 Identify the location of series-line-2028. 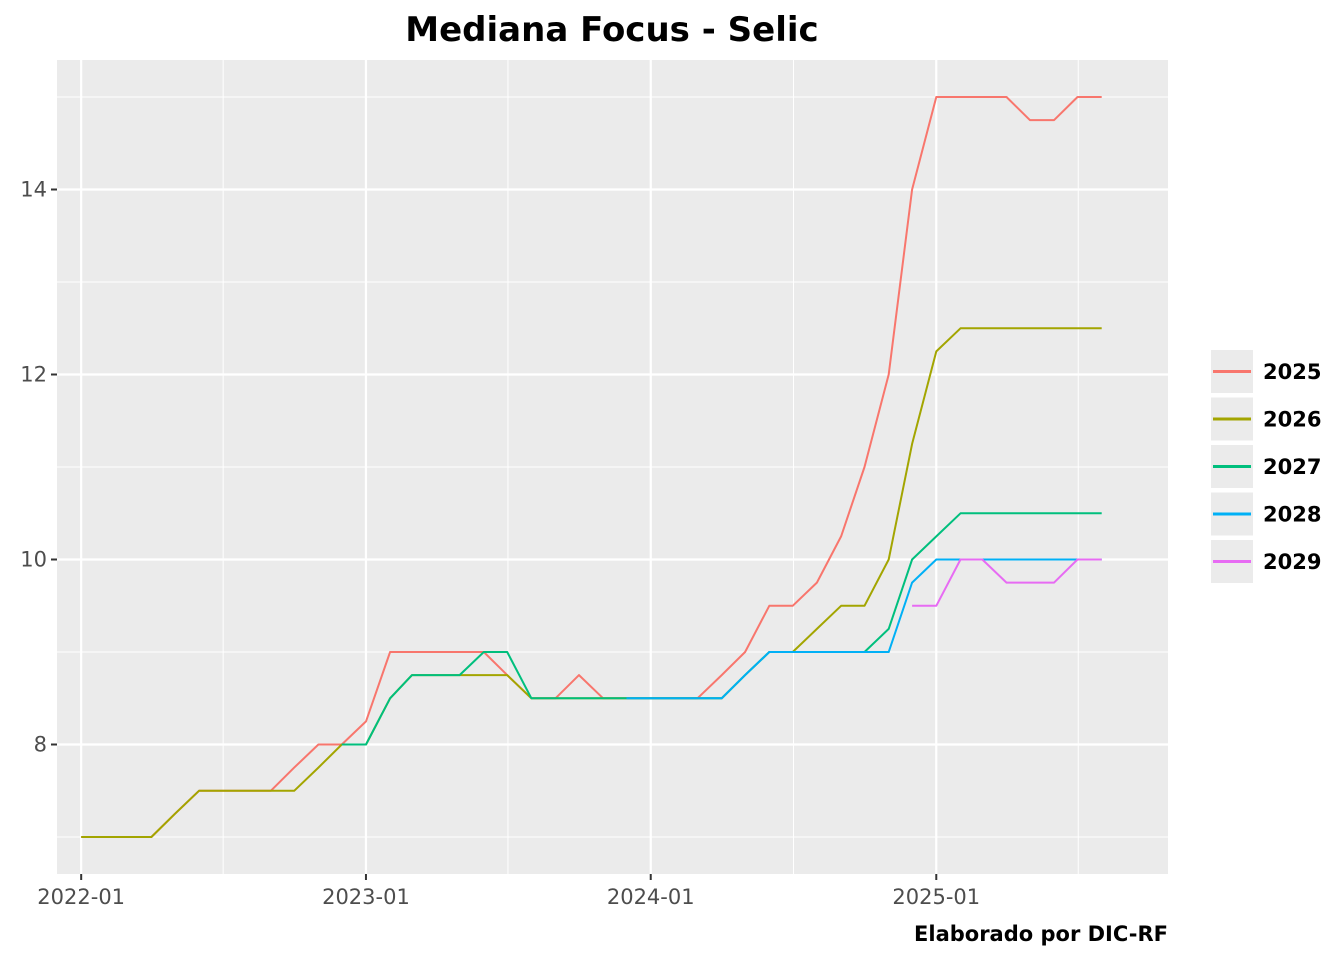
(864, 629).